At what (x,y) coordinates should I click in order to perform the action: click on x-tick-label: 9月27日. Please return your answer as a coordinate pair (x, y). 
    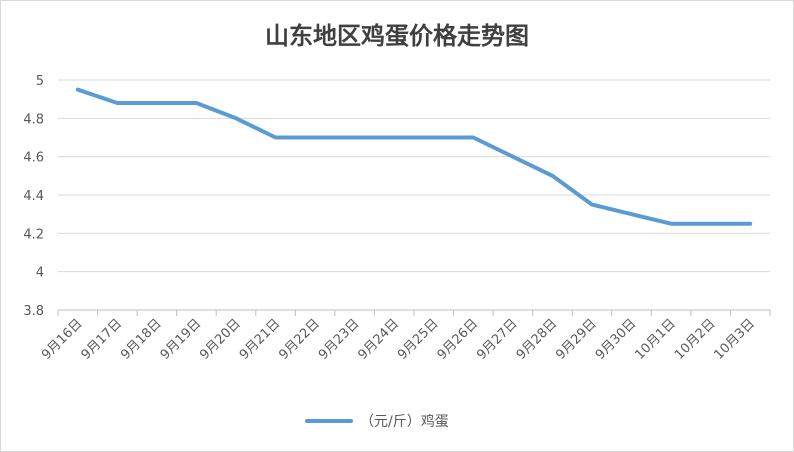
    Looking at the image, I should click on (497, 339).